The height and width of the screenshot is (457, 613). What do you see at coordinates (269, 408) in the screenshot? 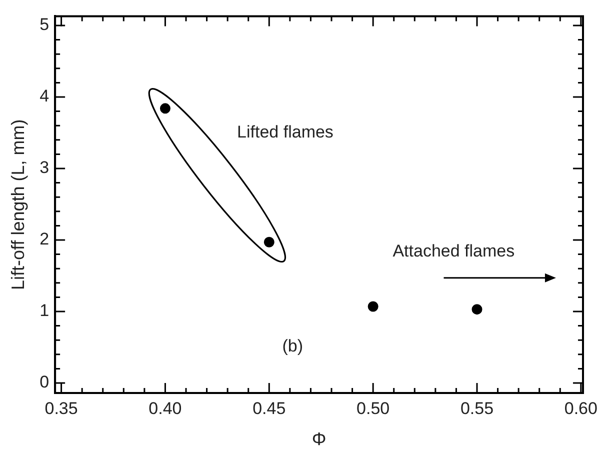
I see `x-tick-label: 0.45` at bounding box center [269, 408].